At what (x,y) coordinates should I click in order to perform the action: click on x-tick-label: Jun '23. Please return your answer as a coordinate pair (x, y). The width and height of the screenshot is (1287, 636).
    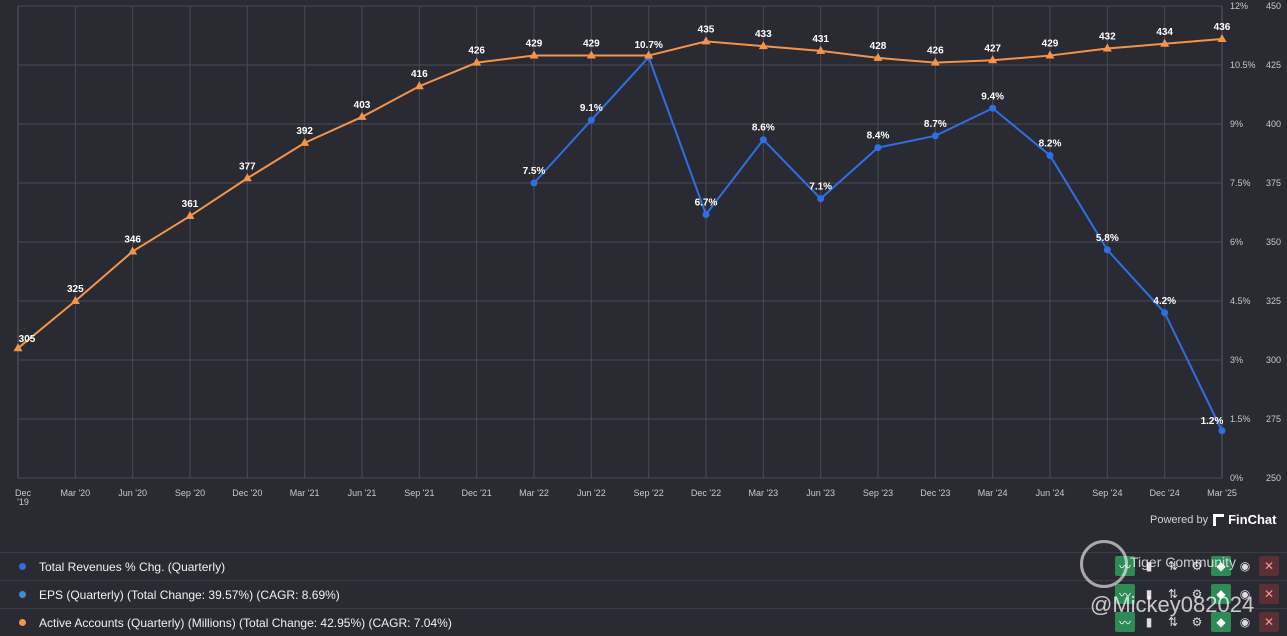
    Looking at the image, I should click on (820, 493).